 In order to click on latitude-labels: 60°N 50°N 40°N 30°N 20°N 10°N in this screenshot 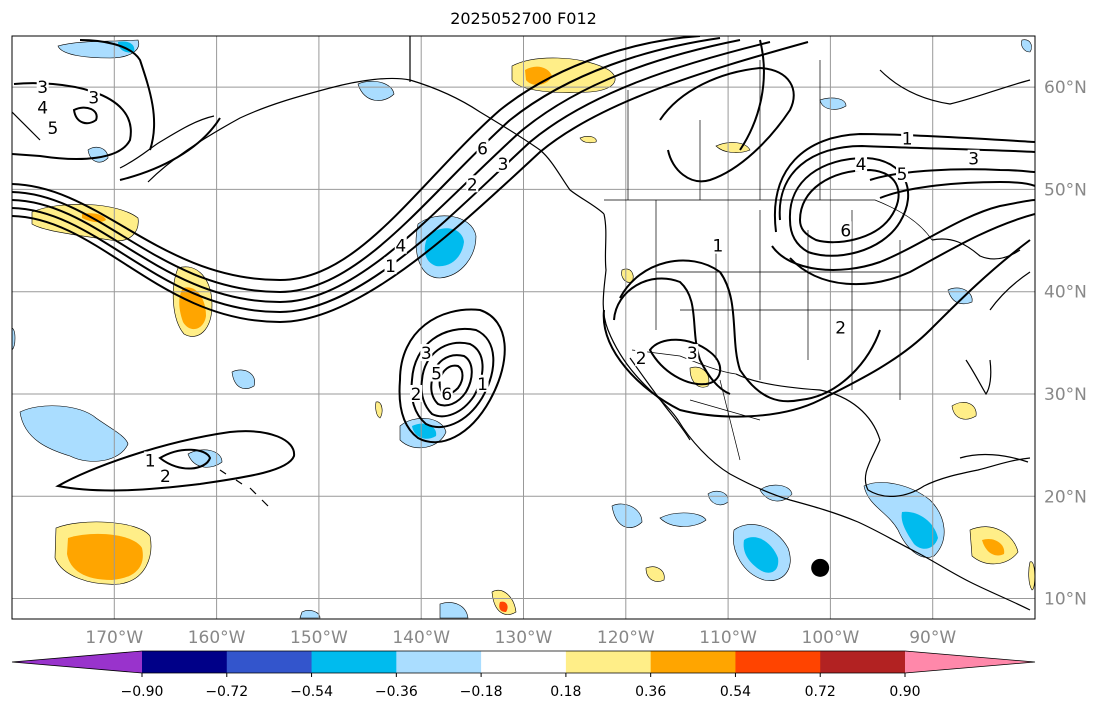, I will do `click(1065, 343)`.